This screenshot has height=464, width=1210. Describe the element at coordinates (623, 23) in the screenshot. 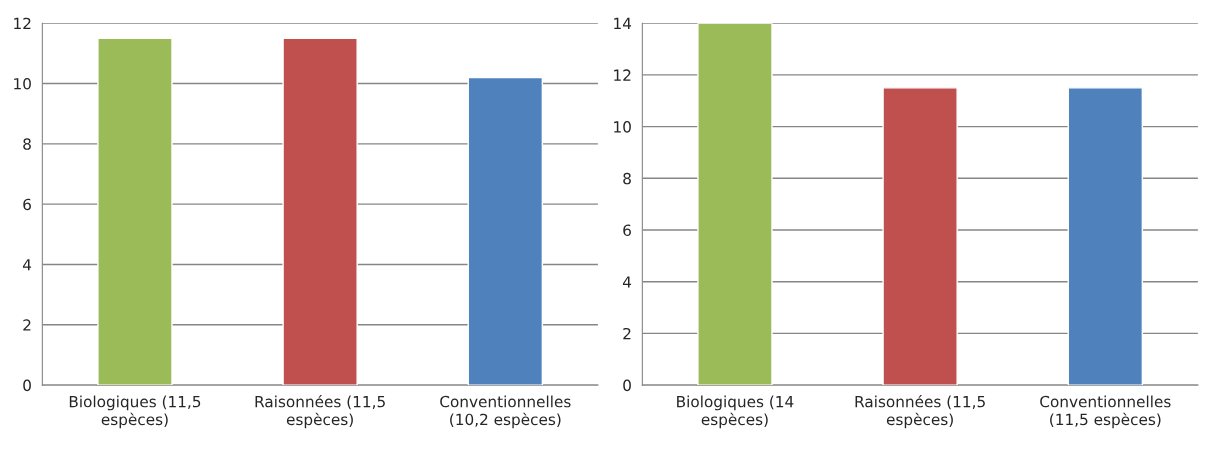

I see `y-tick-label: 14` at that location.